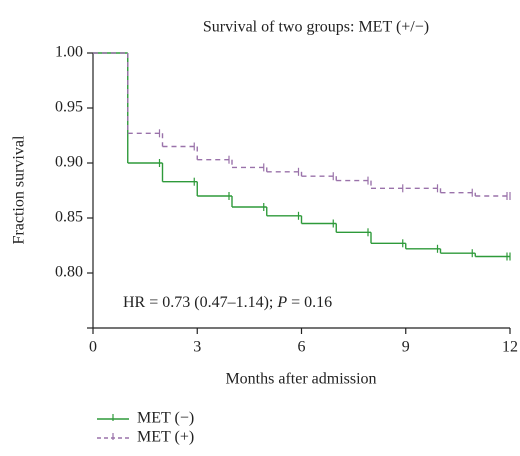 This screenshot has width=520, height=456. I want to click on x-tick-label: 0, so click(93, 347).